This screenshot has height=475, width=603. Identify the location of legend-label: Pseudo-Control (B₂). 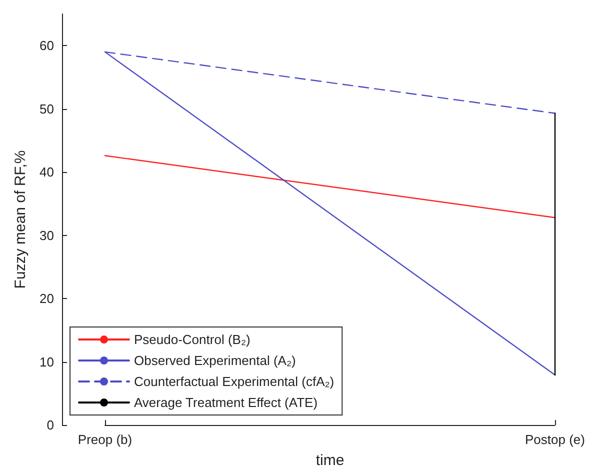
(192, 339).